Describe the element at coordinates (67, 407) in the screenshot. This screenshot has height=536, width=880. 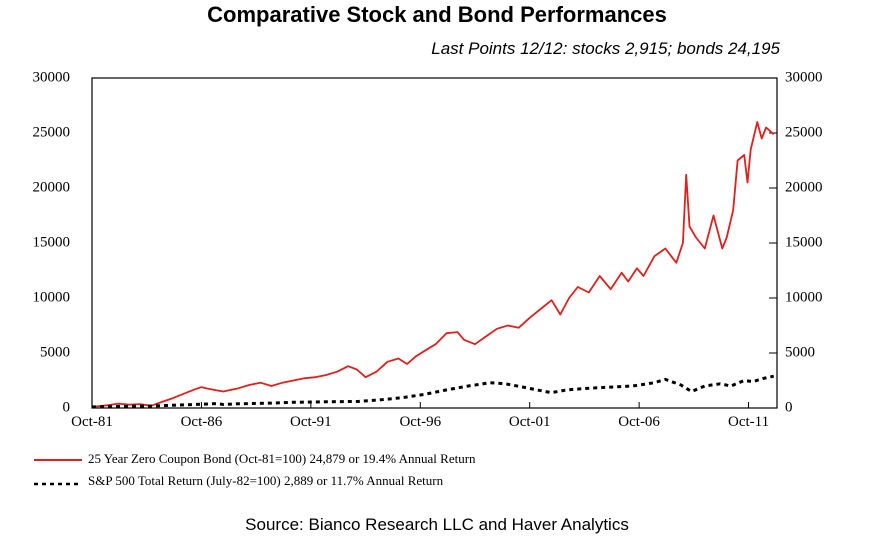
I see `y-tick-label-left: 0` at that location.